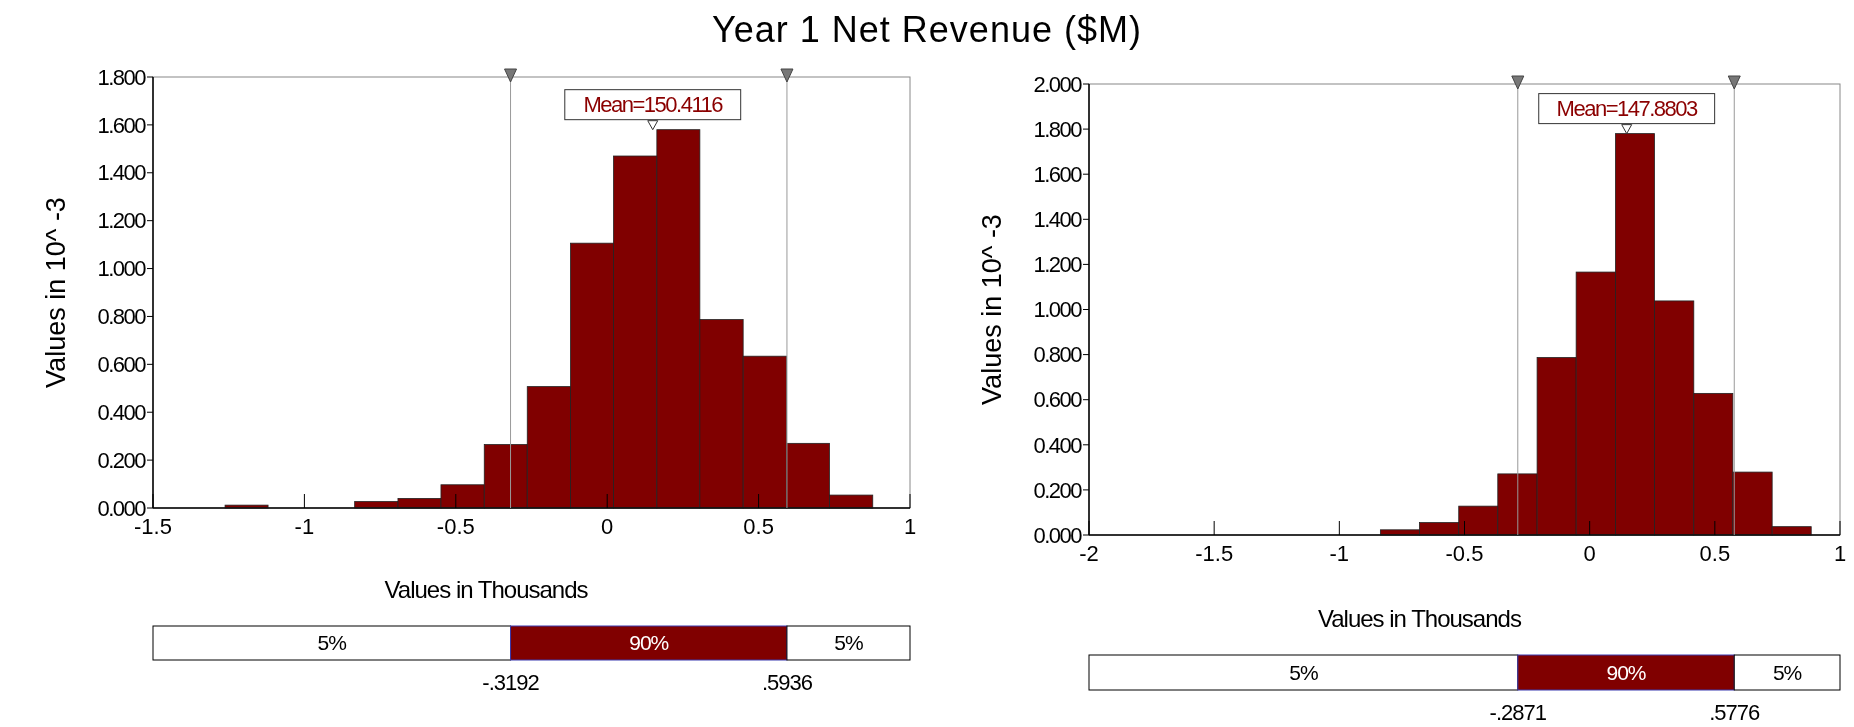 The width and height of the screenshot is (1854, 727). What do you see at coordinates (787, 682) in the screenshot?
I see `text: .5936` at bounding box center [787, 682].